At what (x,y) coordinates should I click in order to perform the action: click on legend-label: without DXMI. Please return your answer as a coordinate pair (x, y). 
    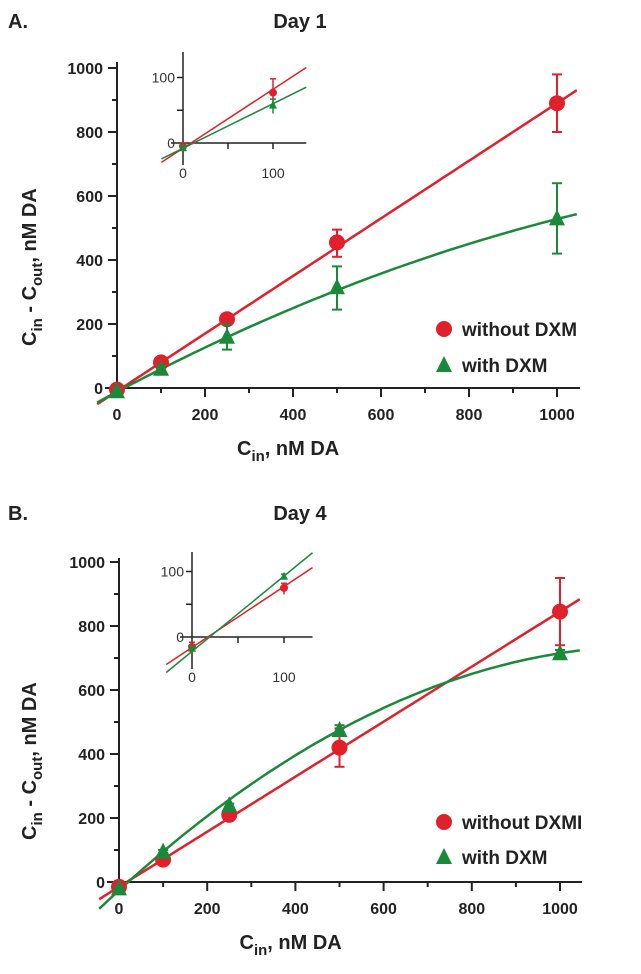
    Looking at the image, I should click on (521, 823).